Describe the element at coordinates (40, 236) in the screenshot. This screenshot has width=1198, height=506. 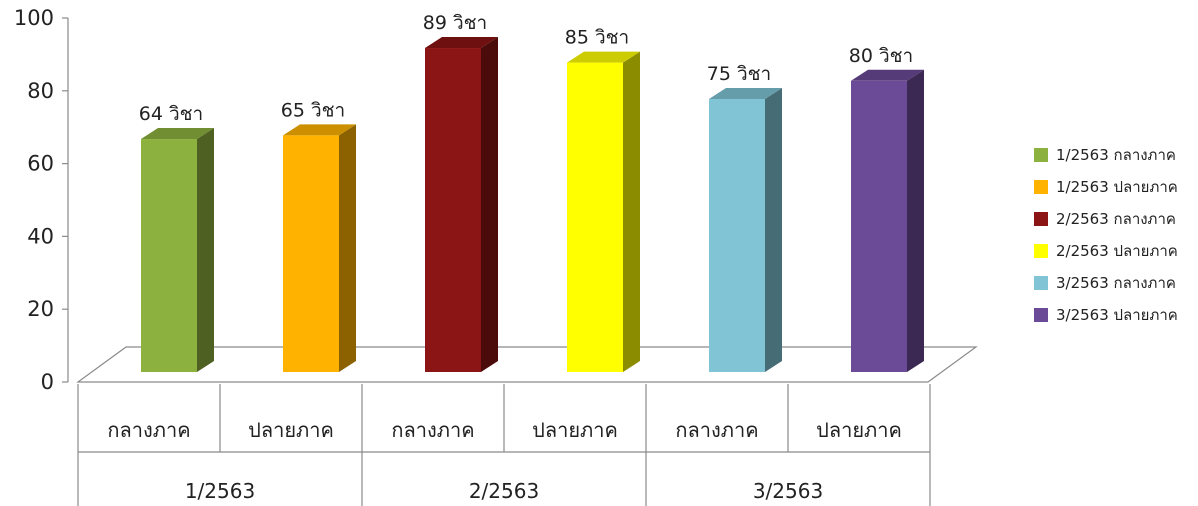
I see `y-tick-label: 40` at that location.